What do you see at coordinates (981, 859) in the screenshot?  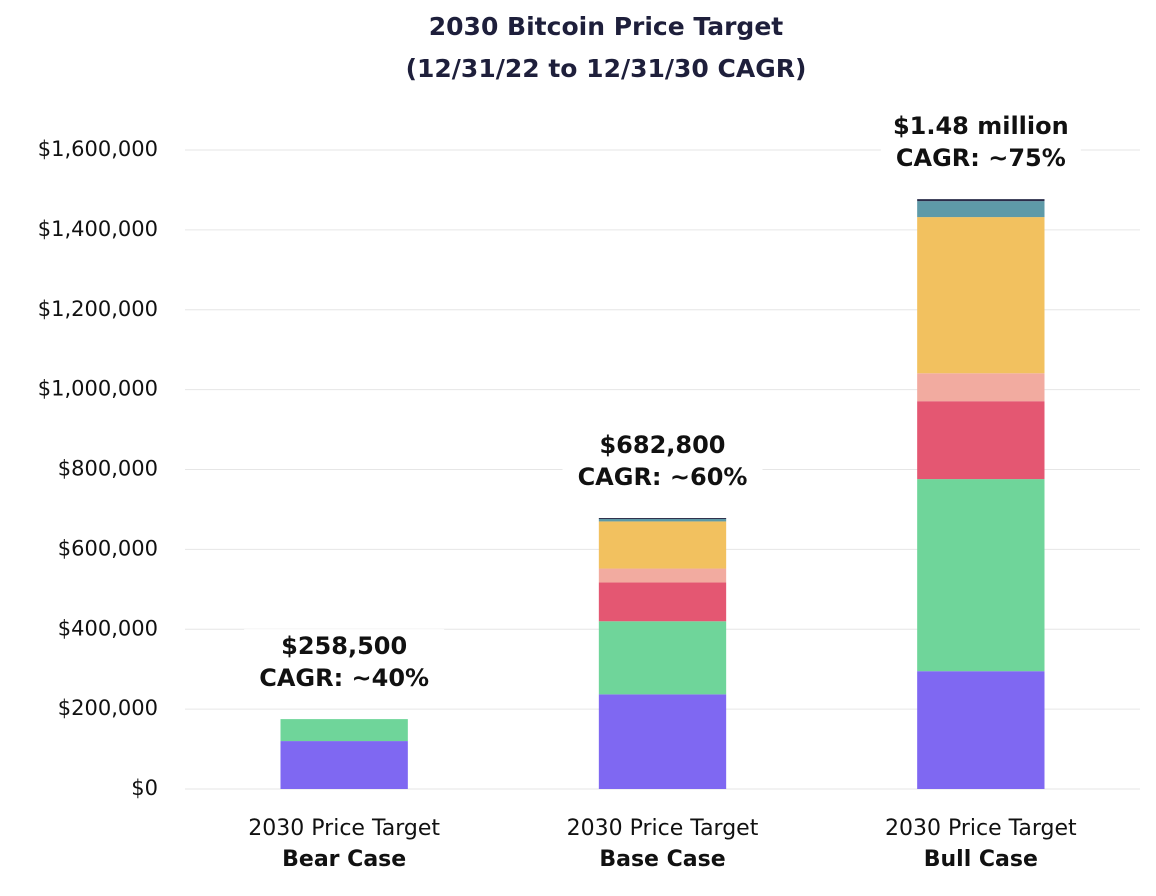 I see `x-tick-label: Bull Case` at bounding box center [981, 859].